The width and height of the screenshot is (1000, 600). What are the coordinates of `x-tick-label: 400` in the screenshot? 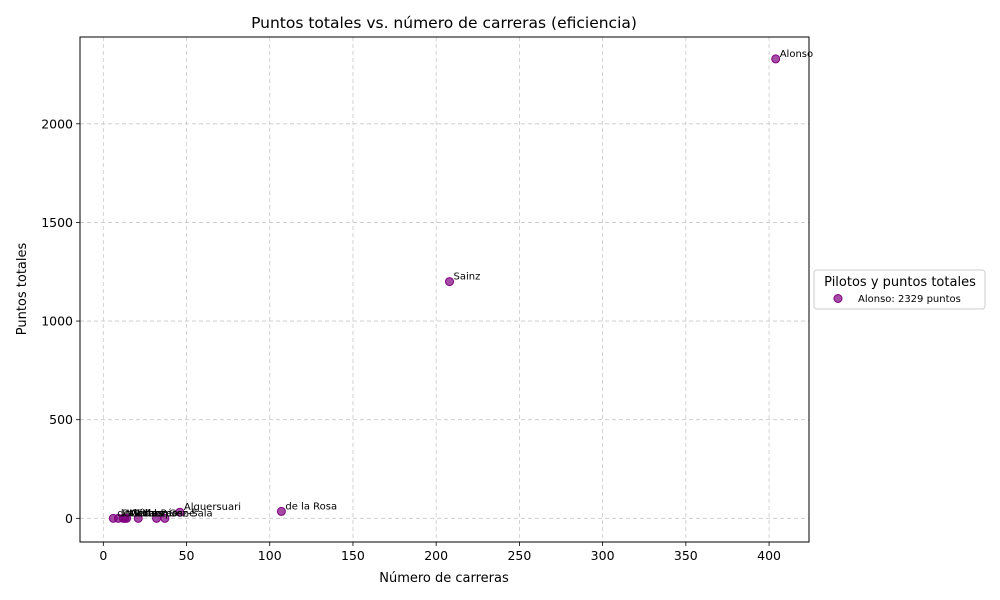 It's located at (769, 555).